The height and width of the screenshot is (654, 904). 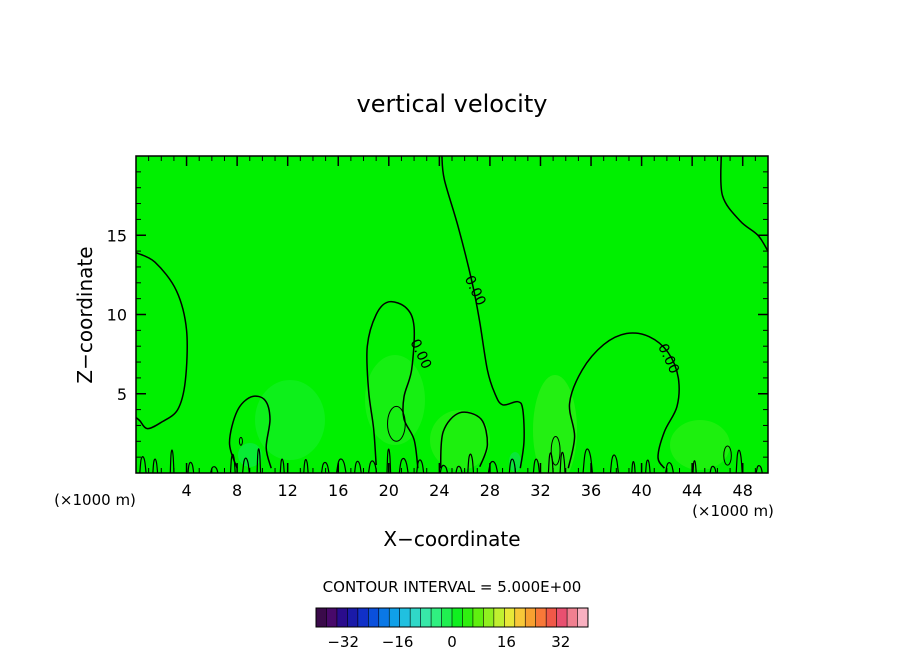 What do you see at coordinates (743, 490) in the screenshot?
I see `x-tick-label: 48` at bounding box center [743, 490].